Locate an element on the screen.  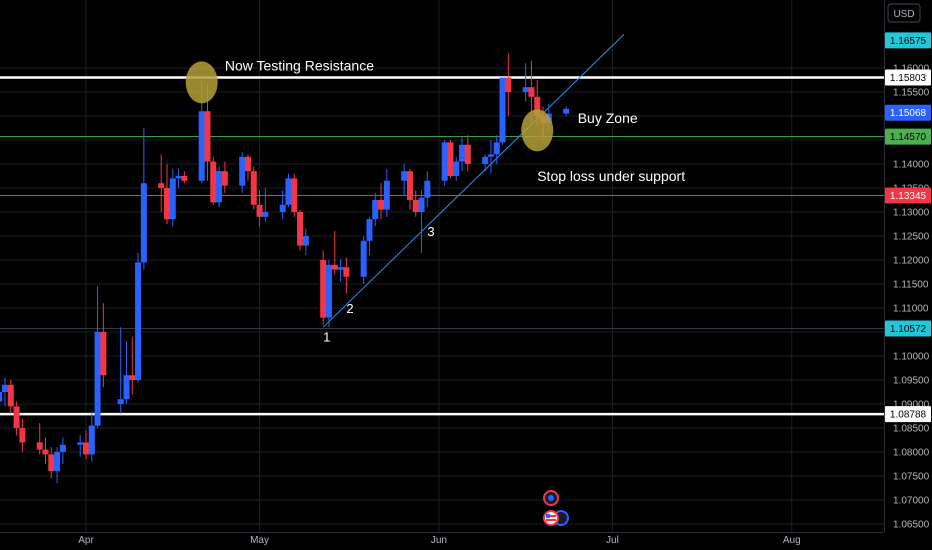
price-tag-label: 1.14570 is located at coordinates (908, 137).